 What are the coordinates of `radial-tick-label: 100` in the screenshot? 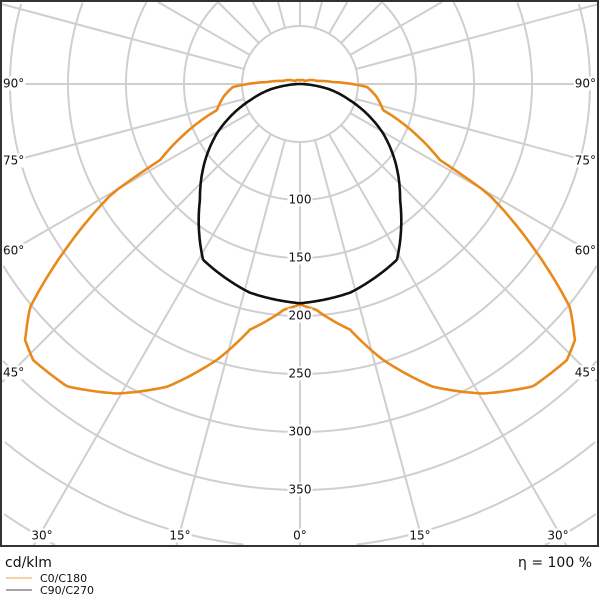 It's located at (300, 199).